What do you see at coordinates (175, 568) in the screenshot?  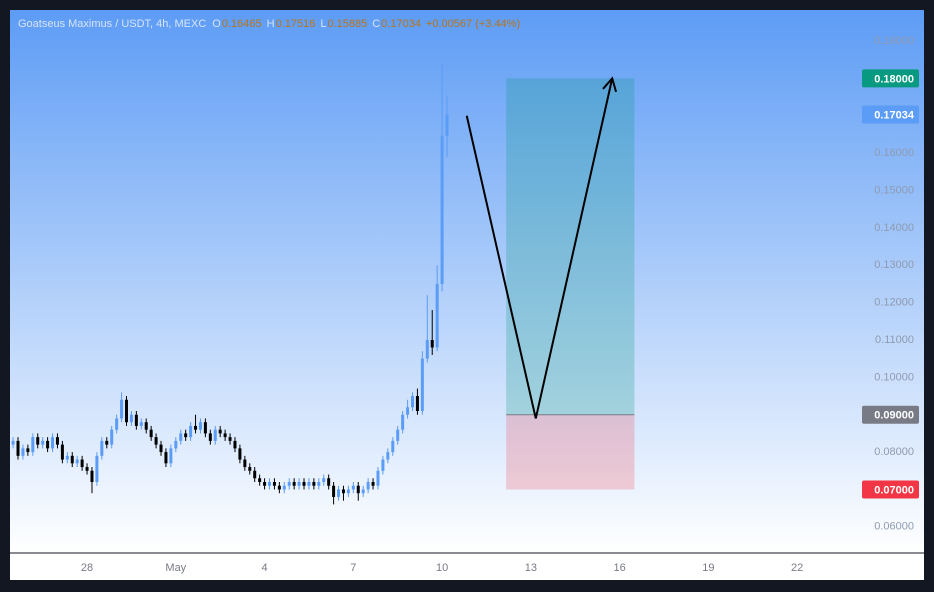 I see `x-tick-label: May` at bounding box center [175, 568].